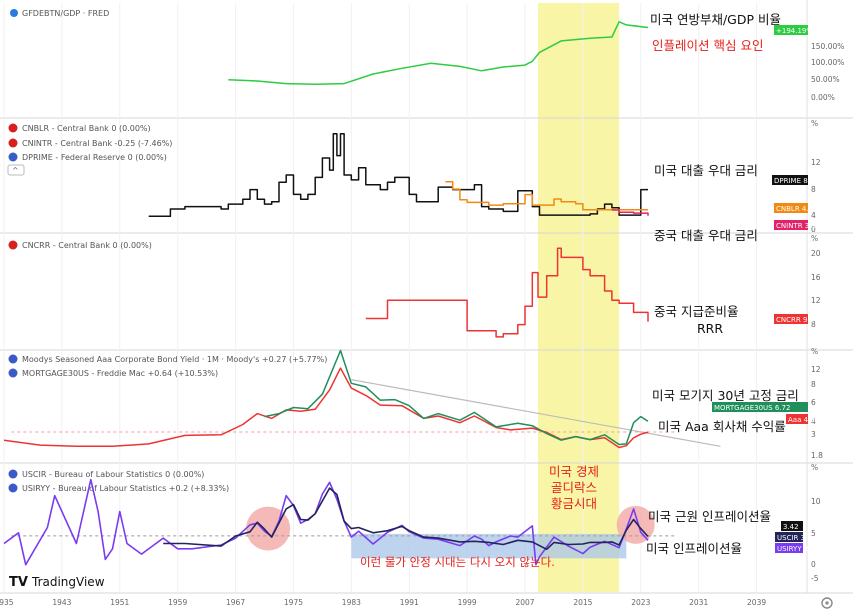 The image size is (853, 613). Describe the element at coordinates (698, 602) in the screenshot. I see `time-tick-label: 2031` at that location.